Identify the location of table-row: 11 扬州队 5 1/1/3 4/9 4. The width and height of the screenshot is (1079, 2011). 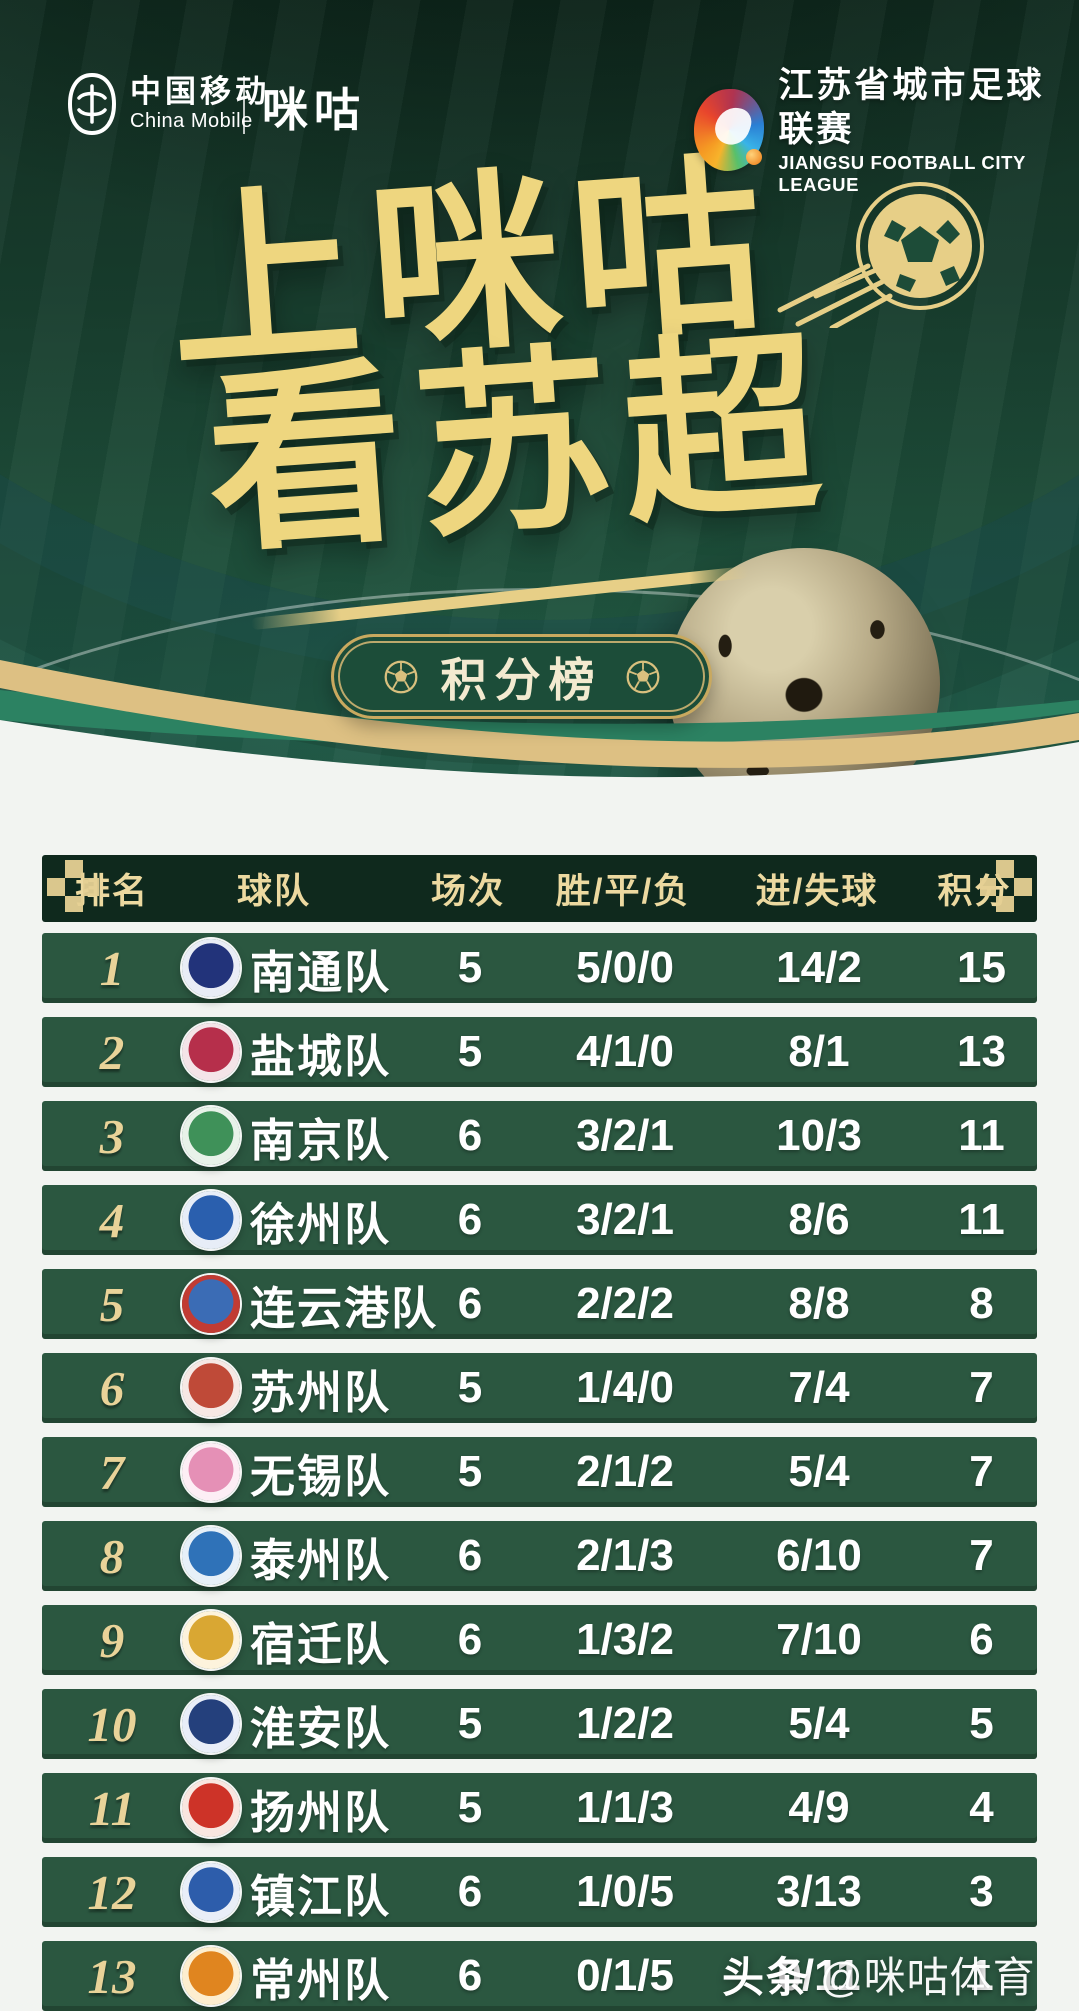
(539, 1808).